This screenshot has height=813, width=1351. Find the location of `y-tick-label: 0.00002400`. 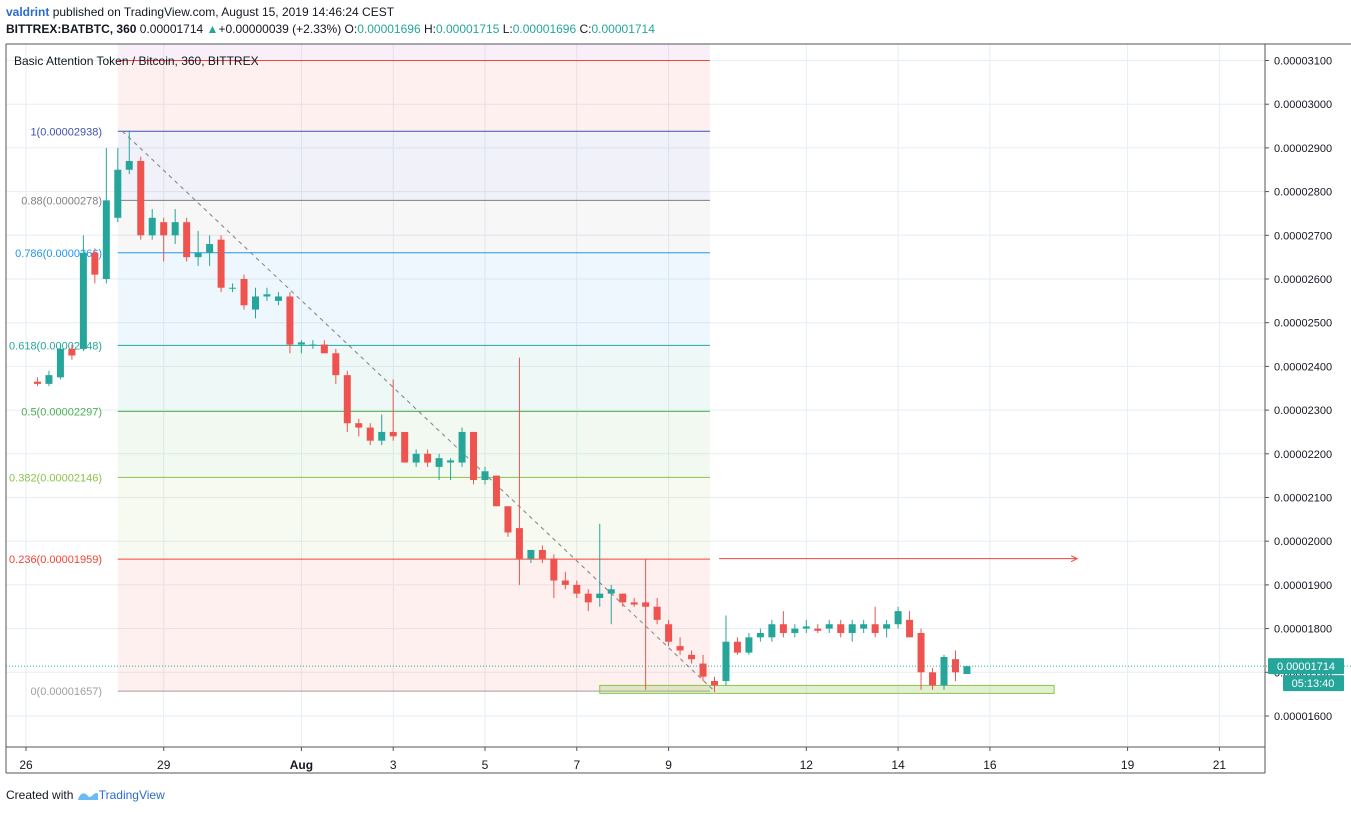

y-tick-label: 0.00002400 is located at coordinates (1303, 367).